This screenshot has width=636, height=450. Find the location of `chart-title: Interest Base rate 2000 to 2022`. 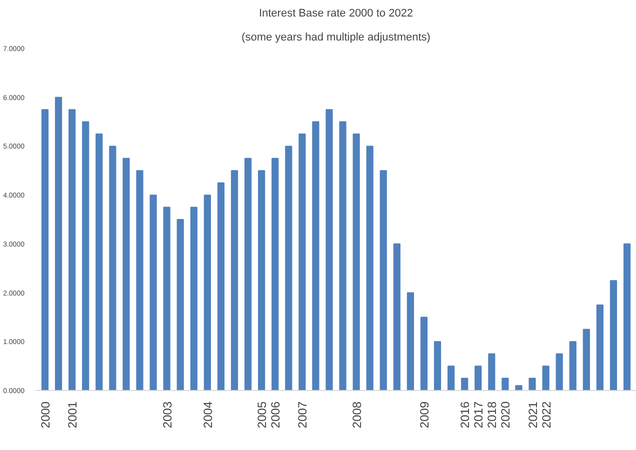

chart-title: Interest Base rate 2000 to 2022 is located at coordinates (336, 14).